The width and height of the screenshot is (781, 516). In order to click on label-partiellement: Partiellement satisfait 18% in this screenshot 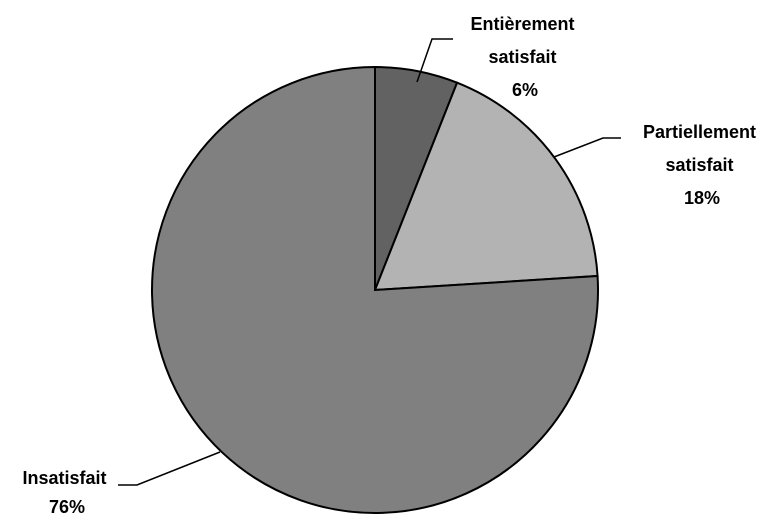, I will do `click(702, 165)`.